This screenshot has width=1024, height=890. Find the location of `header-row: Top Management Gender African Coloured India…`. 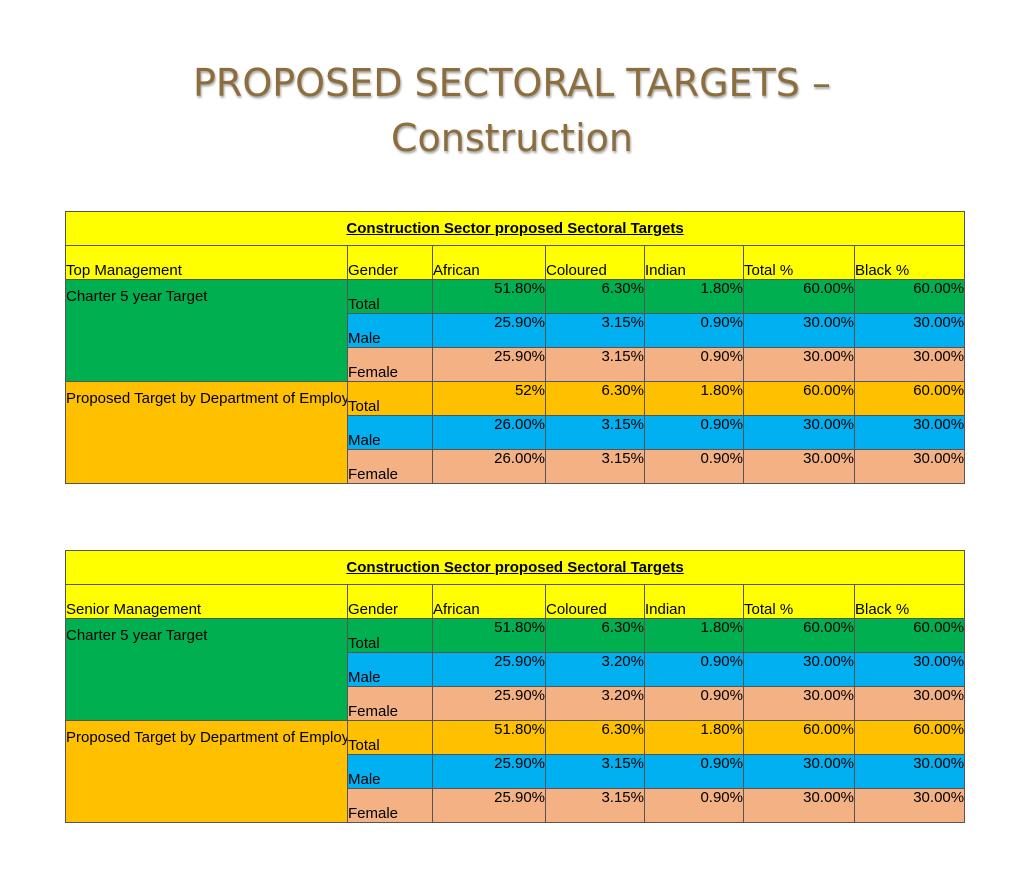

header-row: Top Management Gender African Coloured India… is located at coordinates (515, 262).